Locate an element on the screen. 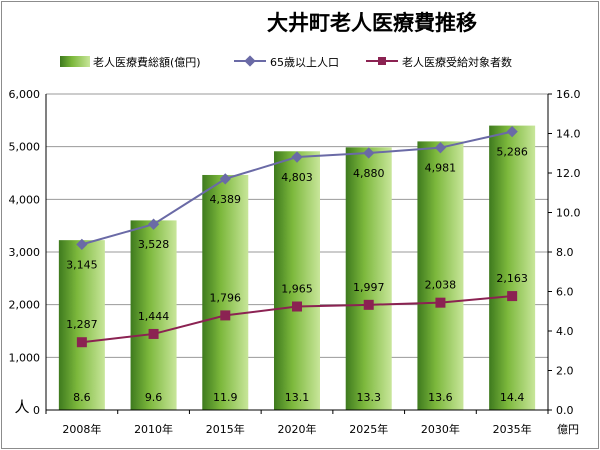 This screenshot has width=600, height=450. y-left-tick-label: 5,000 is located at coordinates (25, 147).